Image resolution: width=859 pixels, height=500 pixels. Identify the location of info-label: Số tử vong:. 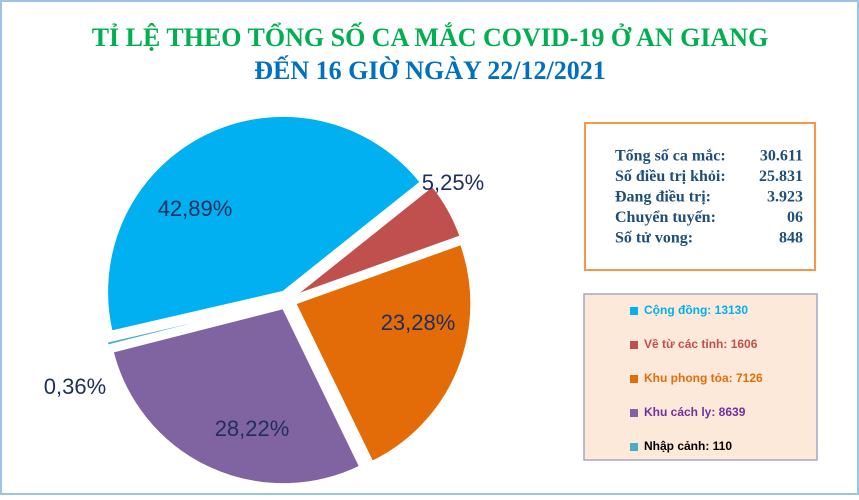
(654, 238).